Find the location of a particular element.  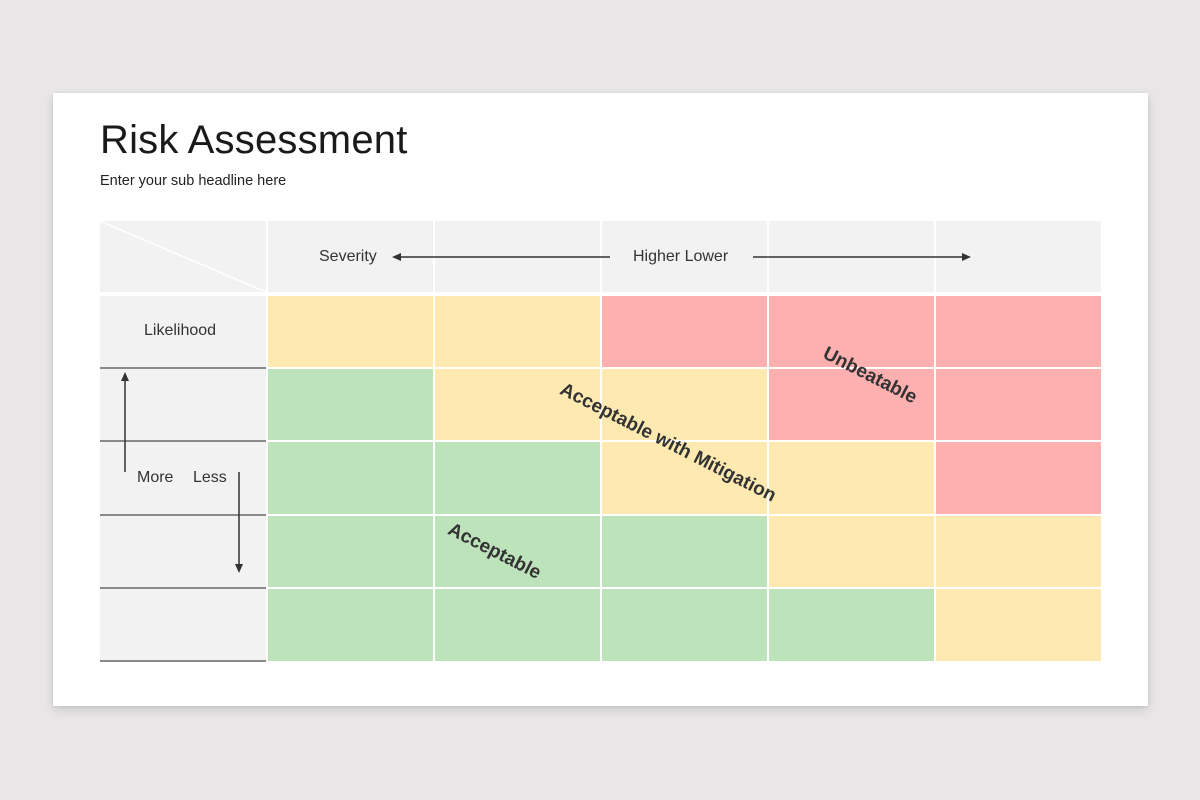

direction-label: Higher Lower is located at coordinates (681, 256).